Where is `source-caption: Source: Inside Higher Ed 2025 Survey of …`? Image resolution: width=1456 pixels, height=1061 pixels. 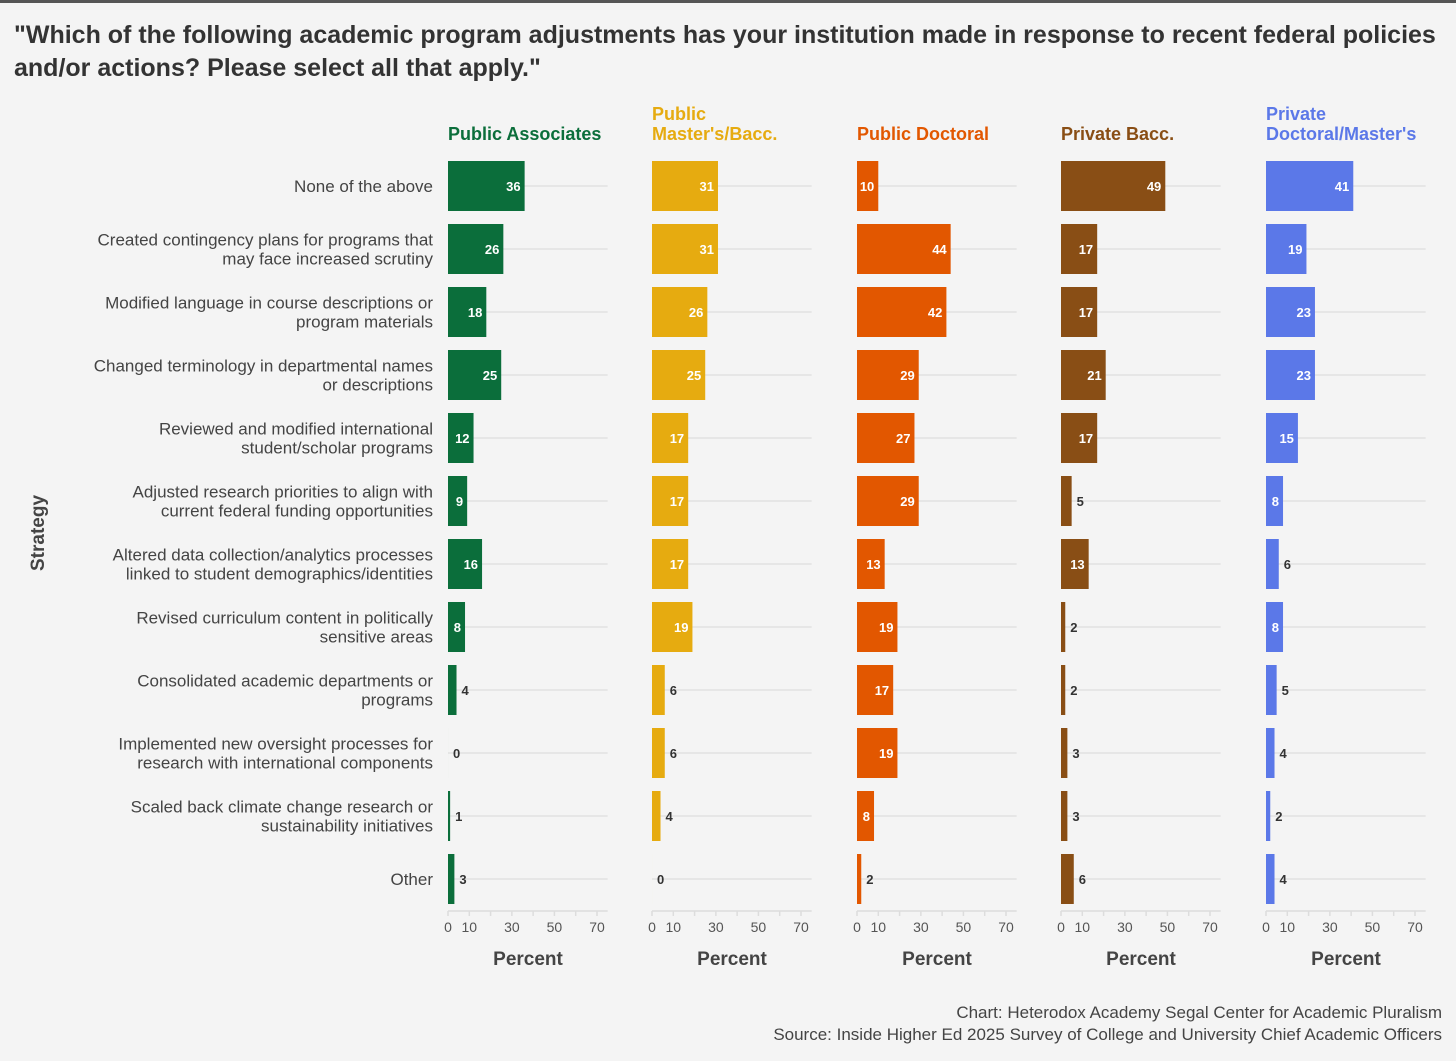
source-caption: Source: Inside Higher Ed 2025 Survey of … is located at coordinates (1107, 1035).